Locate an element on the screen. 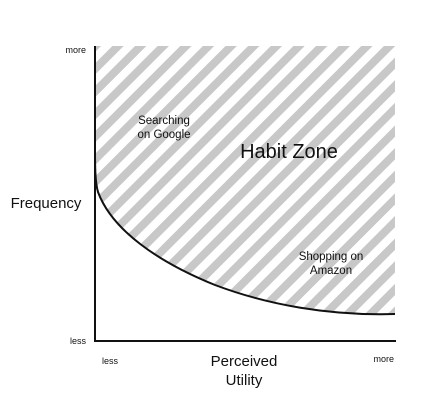 This screenshot has height=407, width=425. x-axis-title-line1: Perceived is located at coordinates (244, 361).